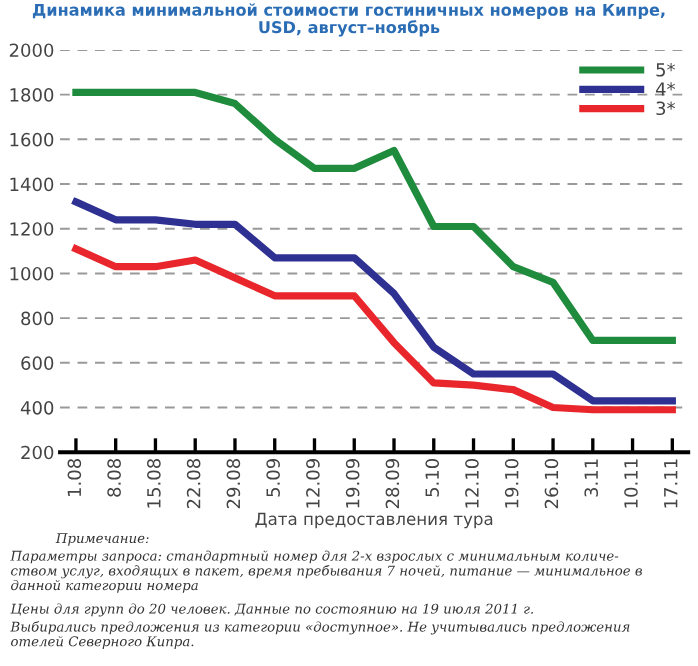 Image resolution: width=698 pixels, height=666 pixels. What do you see at coordinates (233, 484) in the screenshot?
I see `x-tick-label: 29.08` at bounding box center [233, 484].